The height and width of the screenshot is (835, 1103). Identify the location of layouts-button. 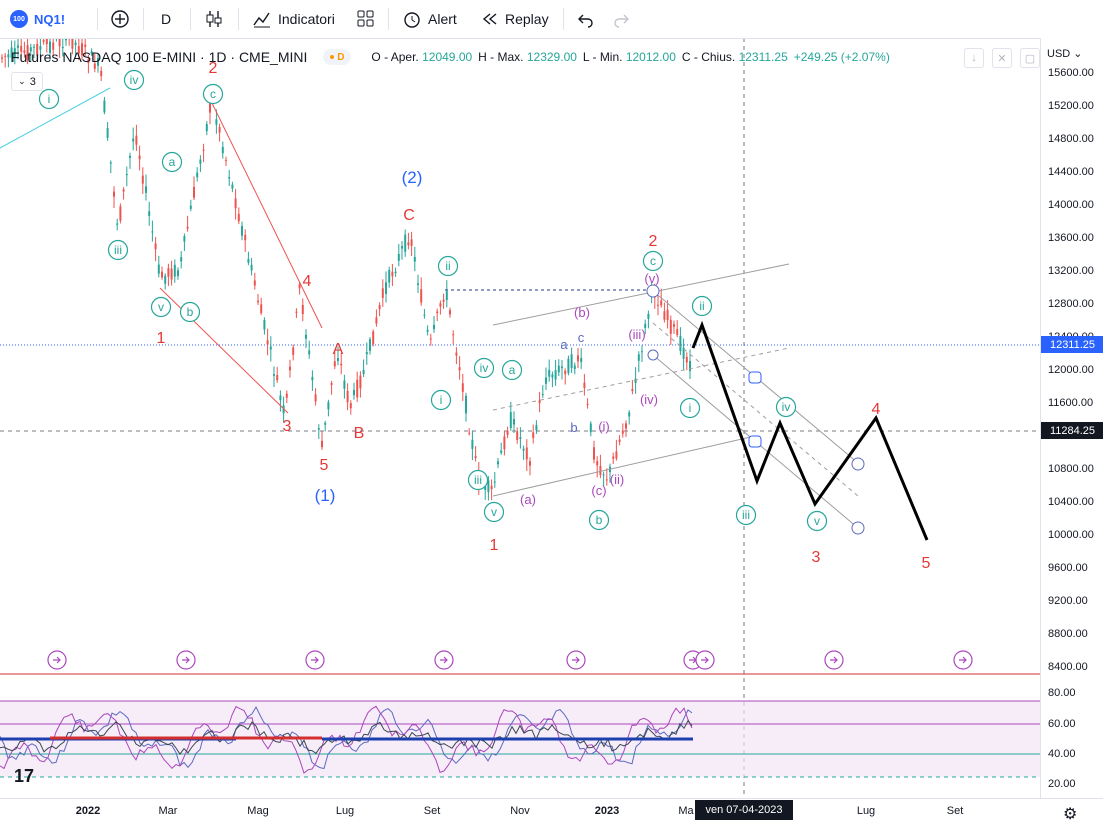
(366, 19).